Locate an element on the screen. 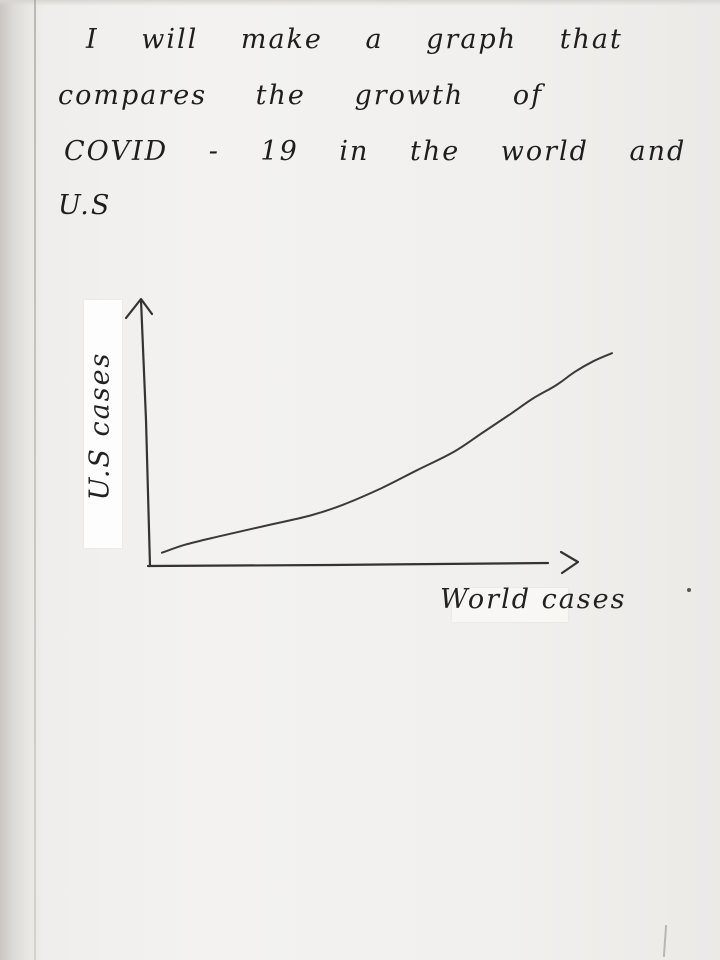 This screenshot has height=960, width=720. series-points is located at coordinates (387, 453).